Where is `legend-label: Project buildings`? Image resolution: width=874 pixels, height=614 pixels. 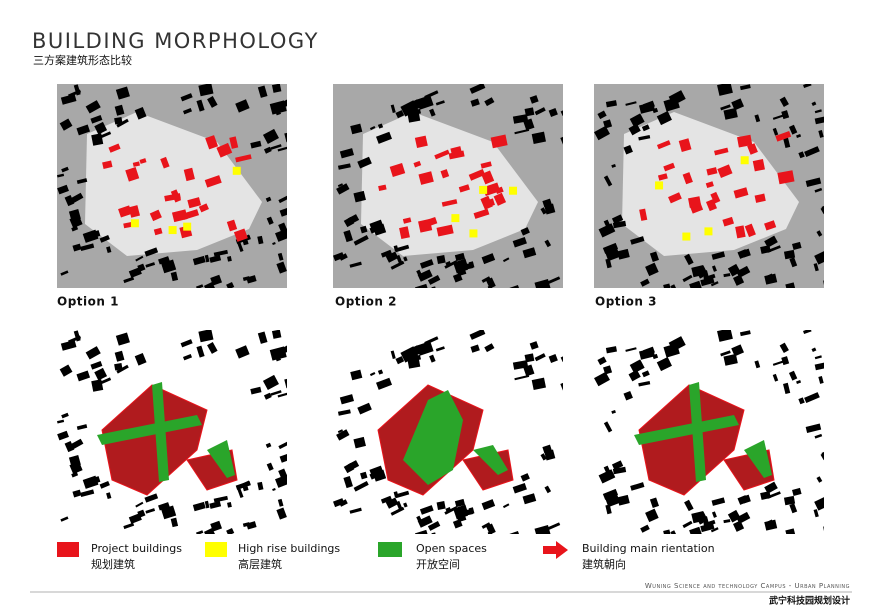 legend-label: Project buildings is located at coordinates (136, 548).